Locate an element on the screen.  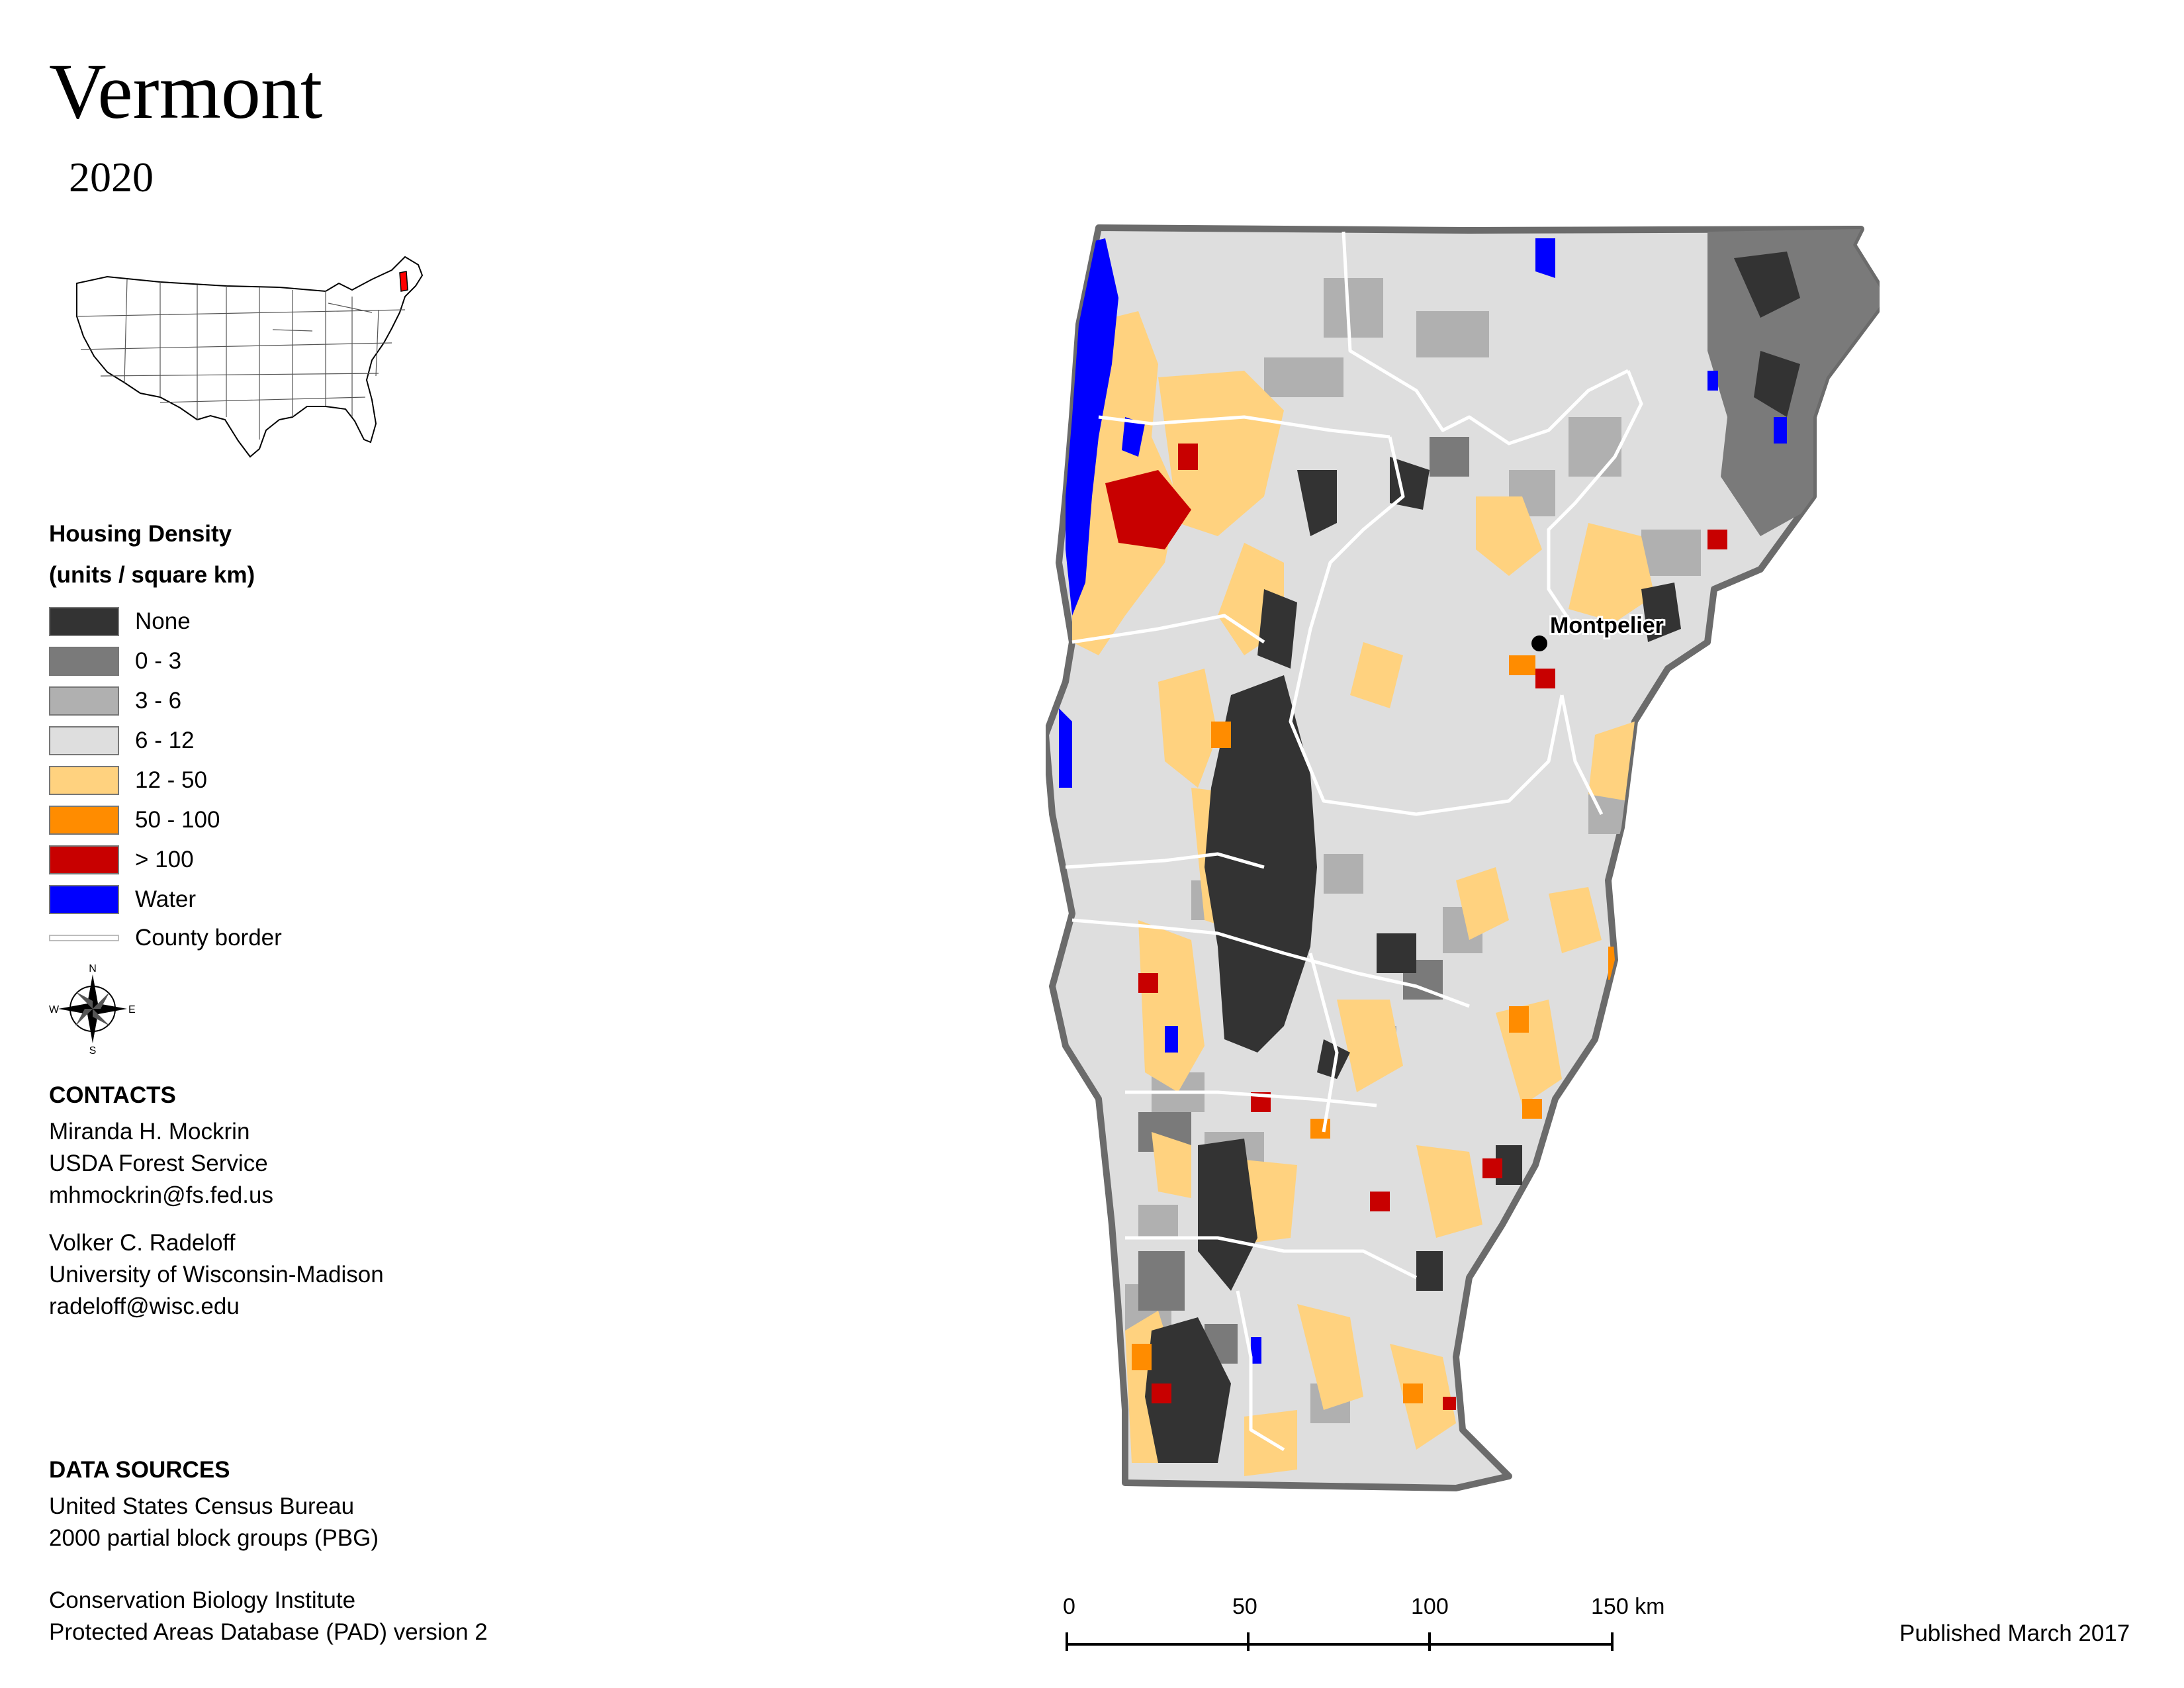
legend-label: 6 - 12 is located at coordinates (165, 740).